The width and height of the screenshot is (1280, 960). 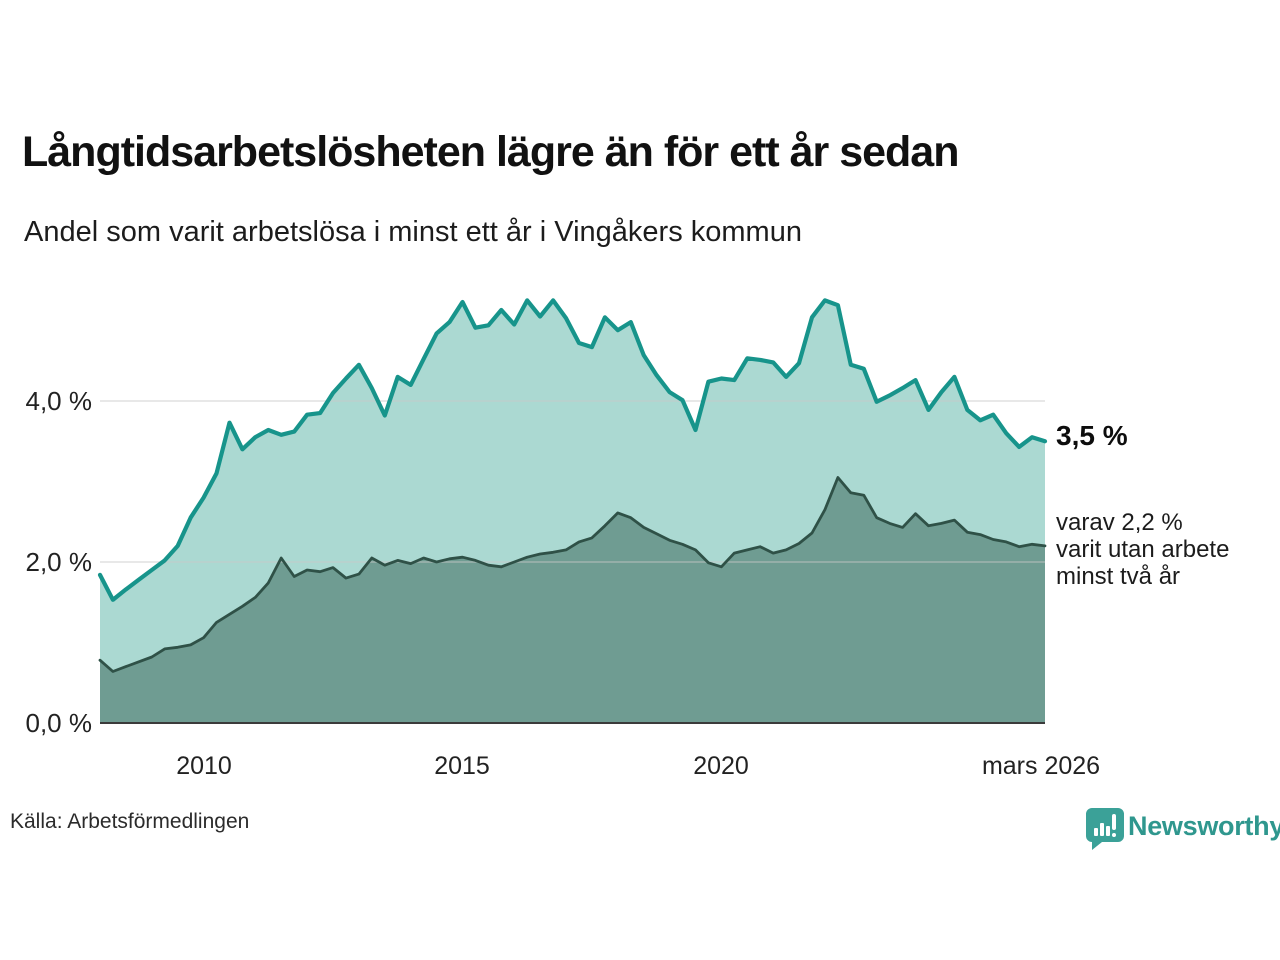 What do you see at coordinates (462, 766) in the screenshot?
I see `x-axis-tick-2015: 2015` at bounding box center [462, 766].